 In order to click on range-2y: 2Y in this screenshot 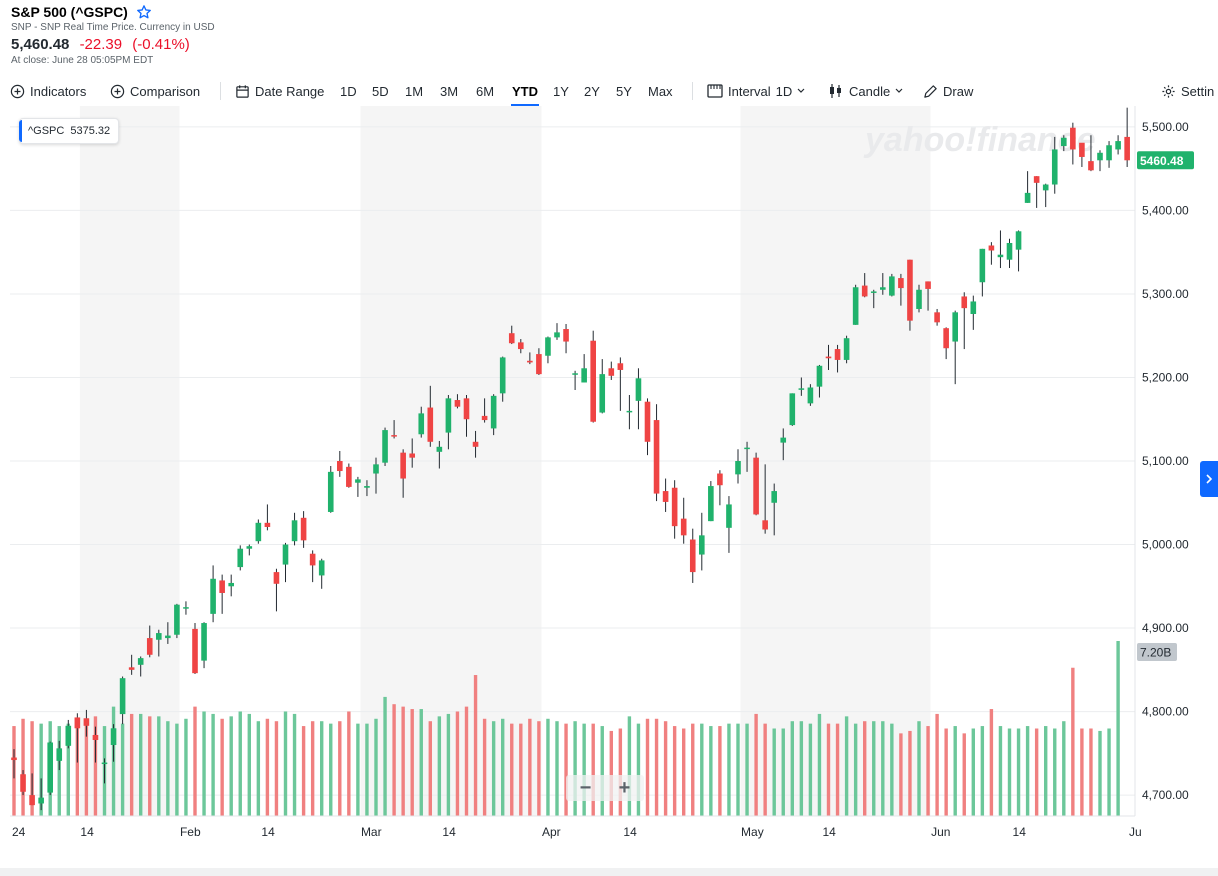, I will do `click(592, 91)`.